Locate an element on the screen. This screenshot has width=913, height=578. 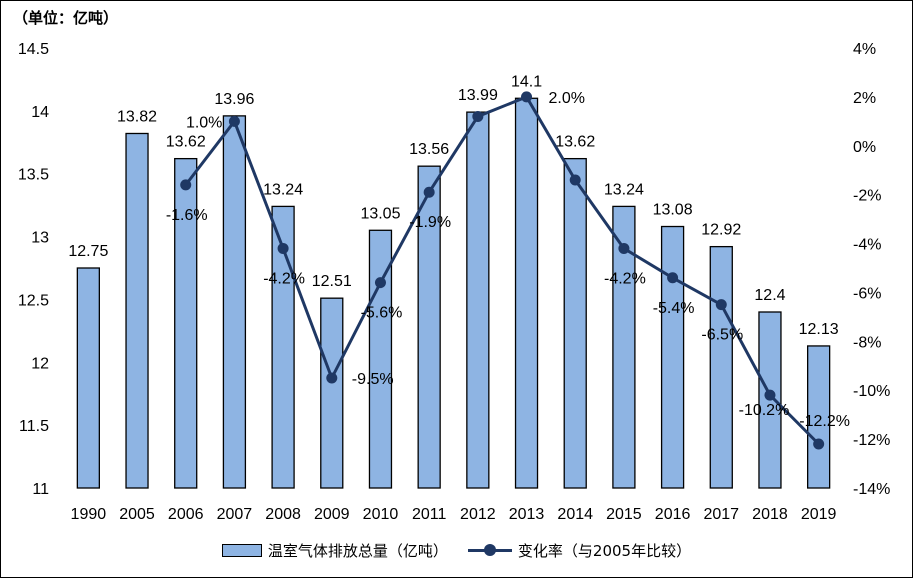
unit-label: （单位：亿吨） is located at coordinates (66, 18).